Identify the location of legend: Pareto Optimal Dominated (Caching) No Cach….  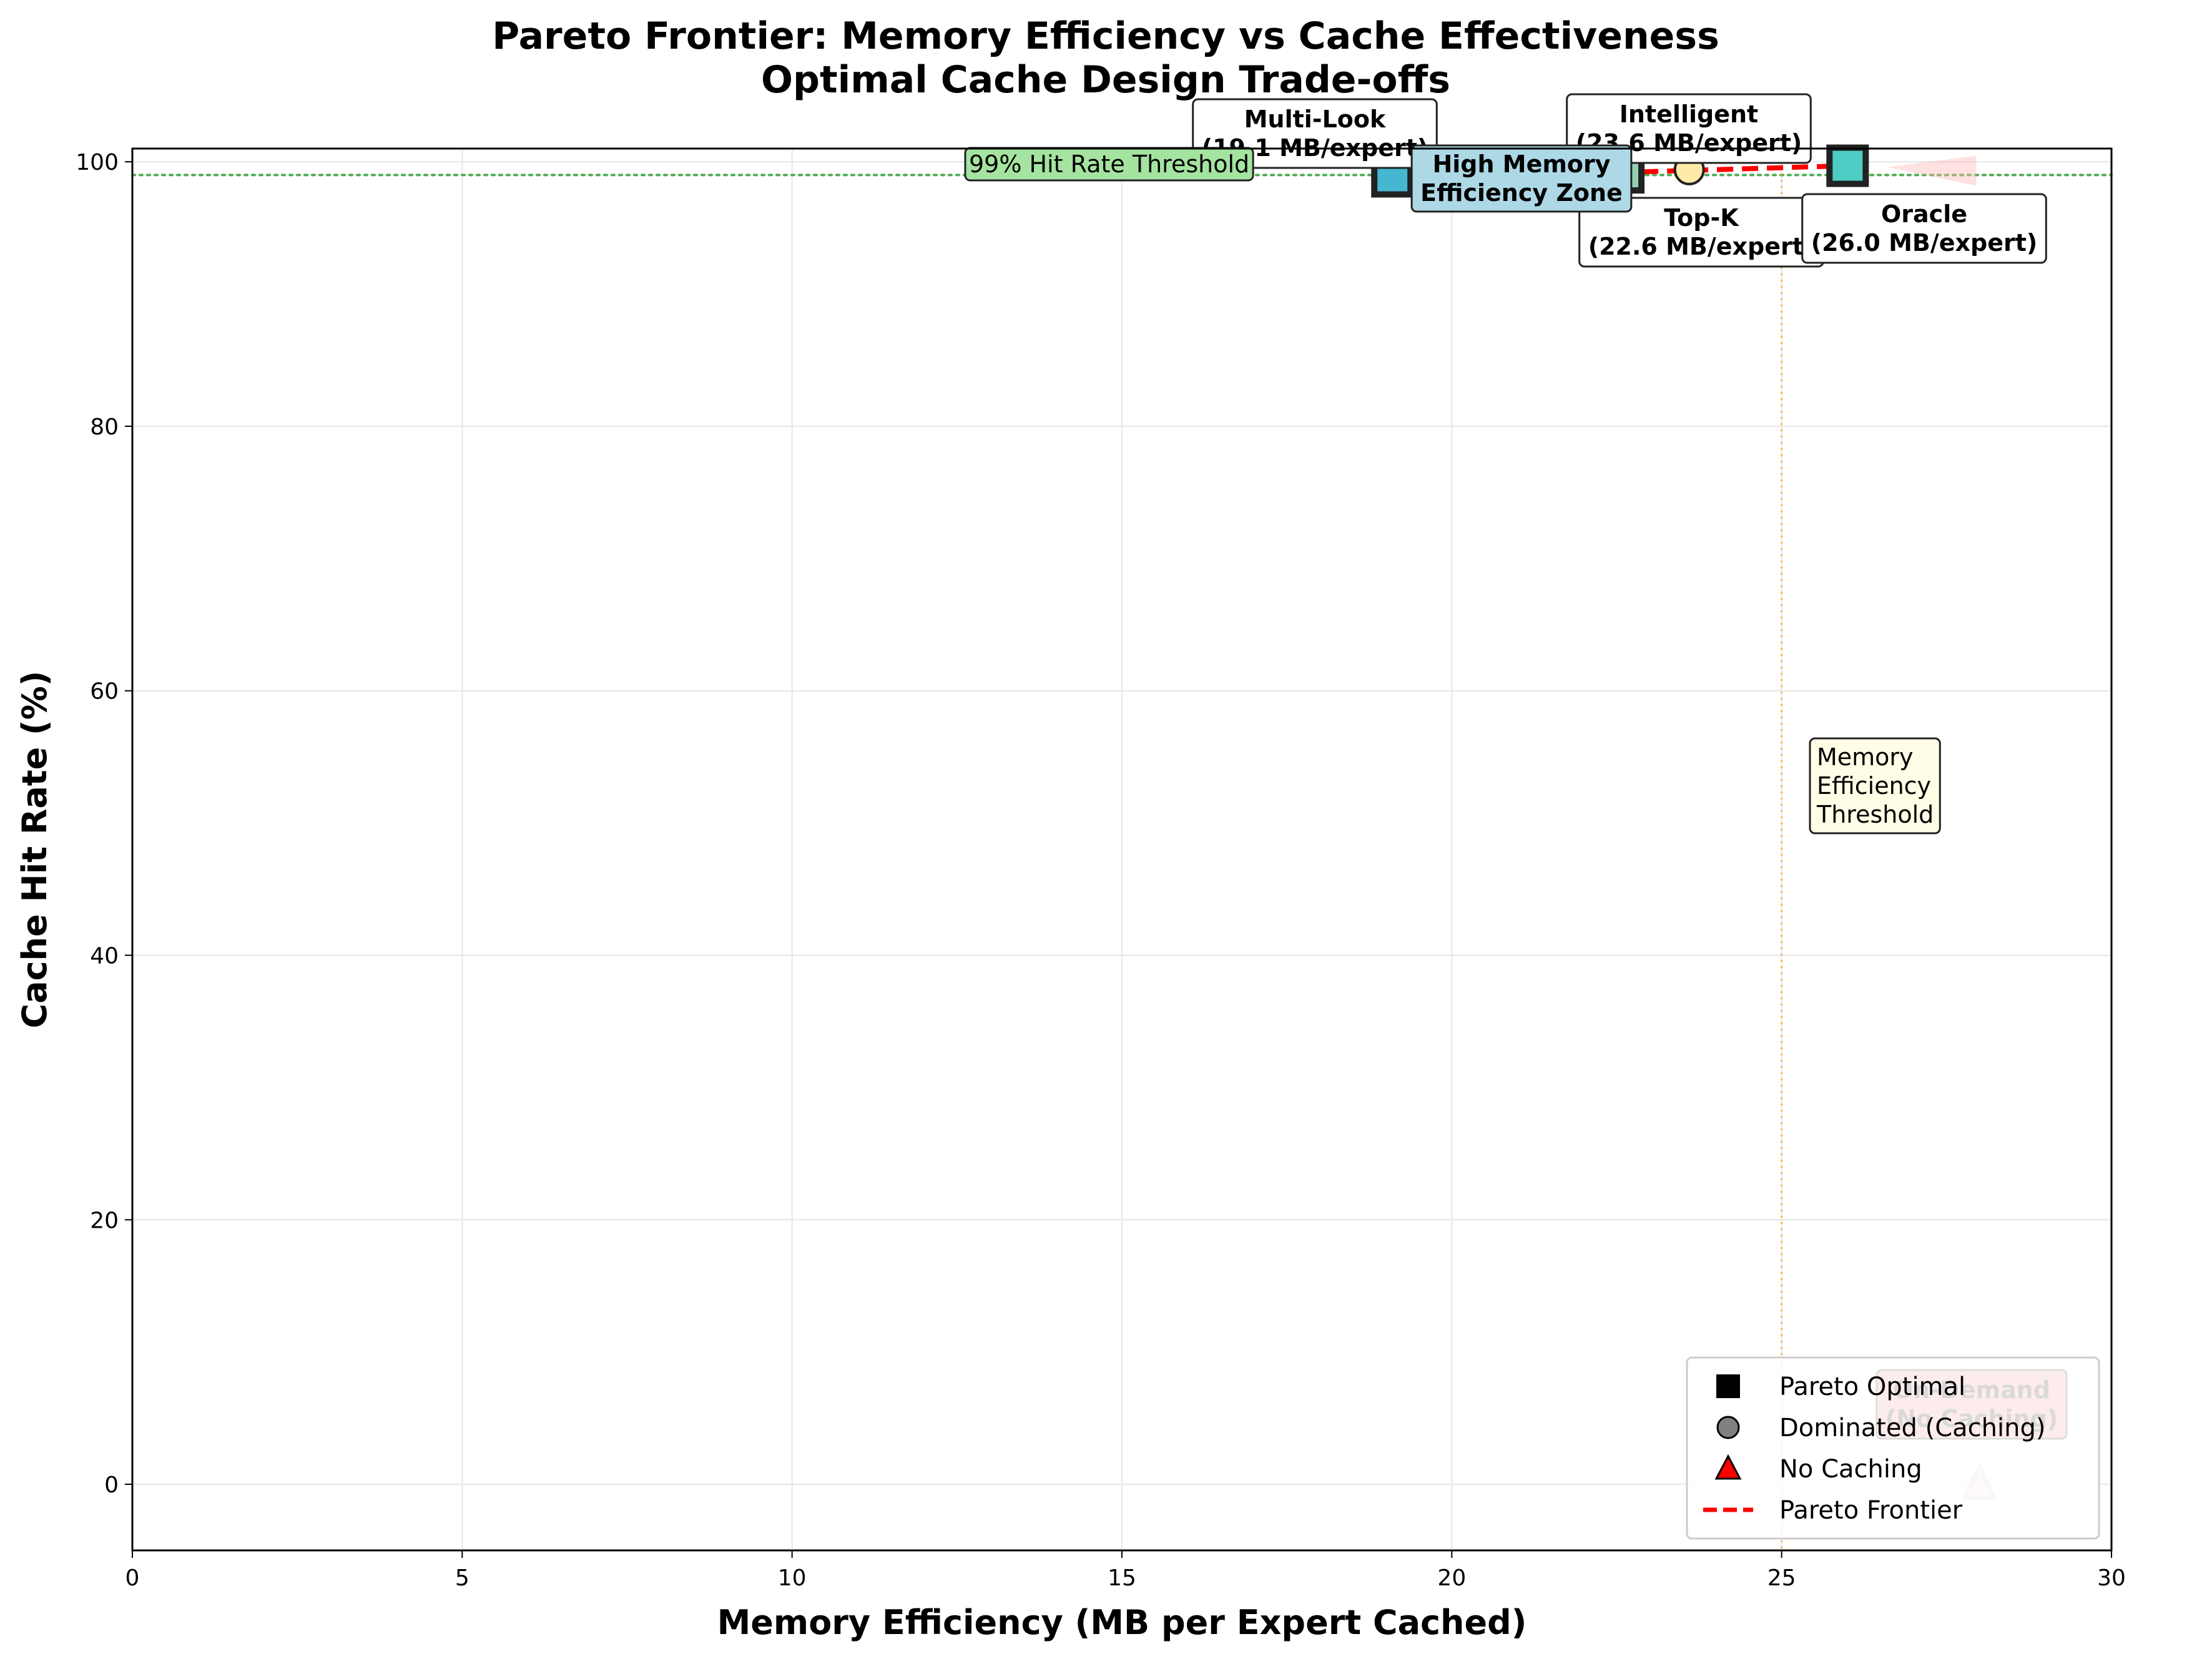
(1893, 1448).